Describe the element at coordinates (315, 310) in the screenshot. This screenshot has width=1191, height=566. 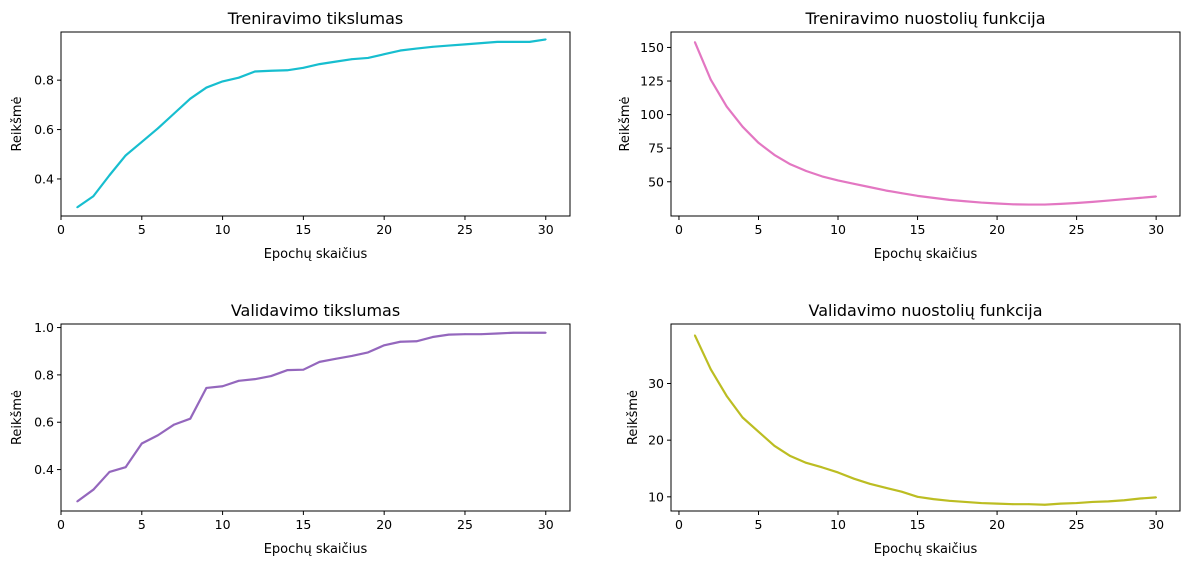
I see `chart-title: Validavimo tikslumas` at that location.